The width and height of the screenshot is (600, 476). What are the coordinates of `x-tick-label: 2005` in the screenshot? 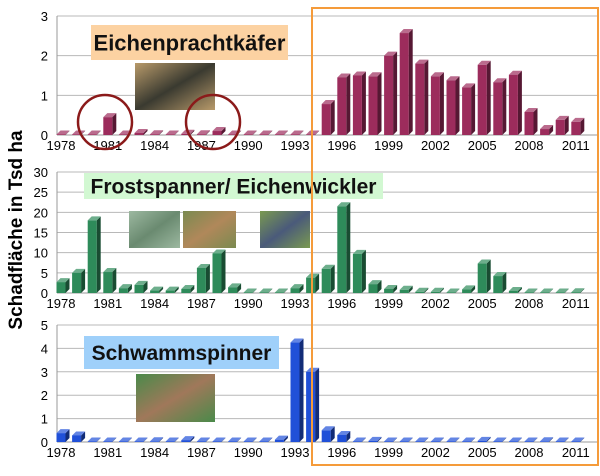 It's located at (482, 303).